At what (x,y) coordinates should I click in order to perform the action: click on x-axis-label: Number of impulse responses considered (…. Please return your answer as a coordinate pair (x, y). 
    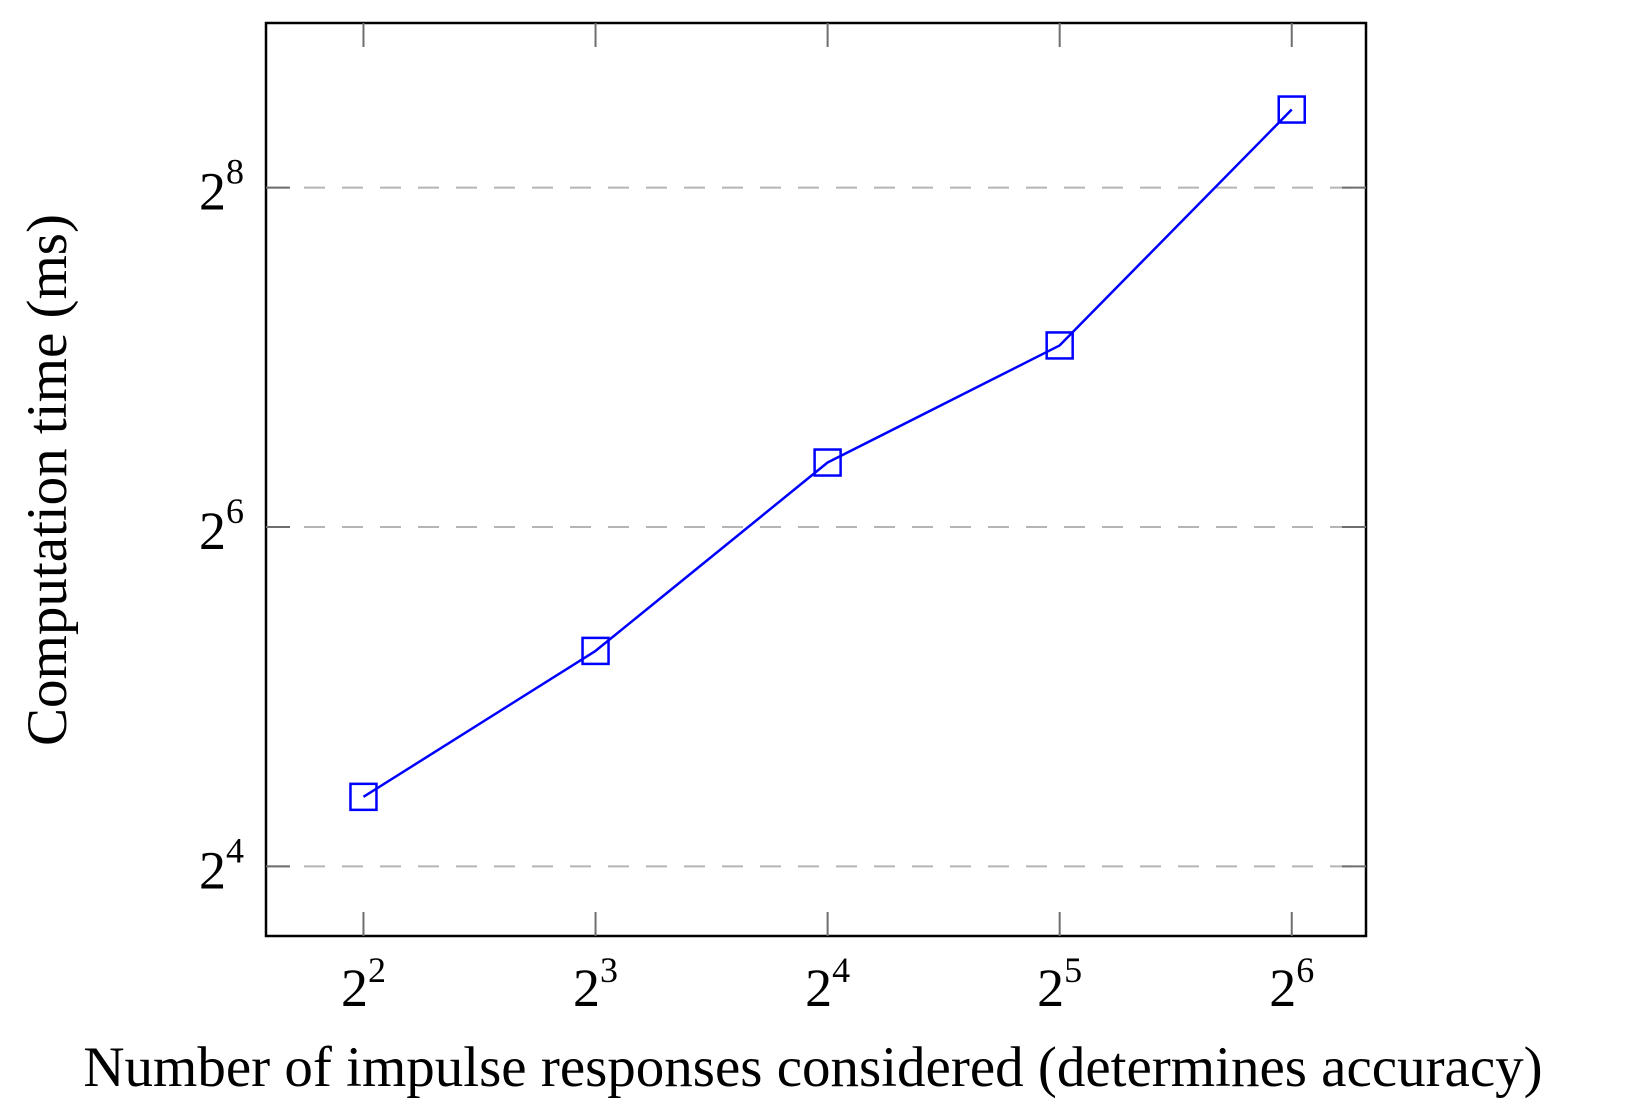
    Looking at the image, I should click on (812, 1067).